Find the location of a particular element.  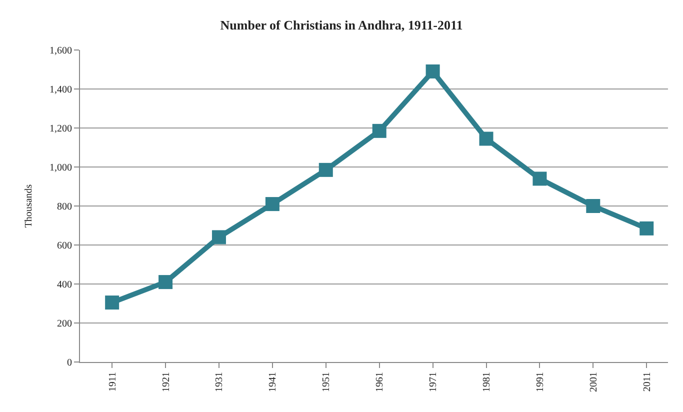

y-tick-label: 200 is located at coordinates (64, 324).